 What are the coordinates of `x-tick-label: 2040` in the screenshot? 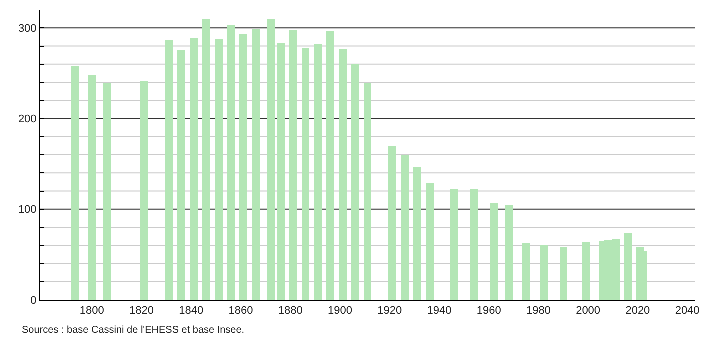 It's located at (687, 311).